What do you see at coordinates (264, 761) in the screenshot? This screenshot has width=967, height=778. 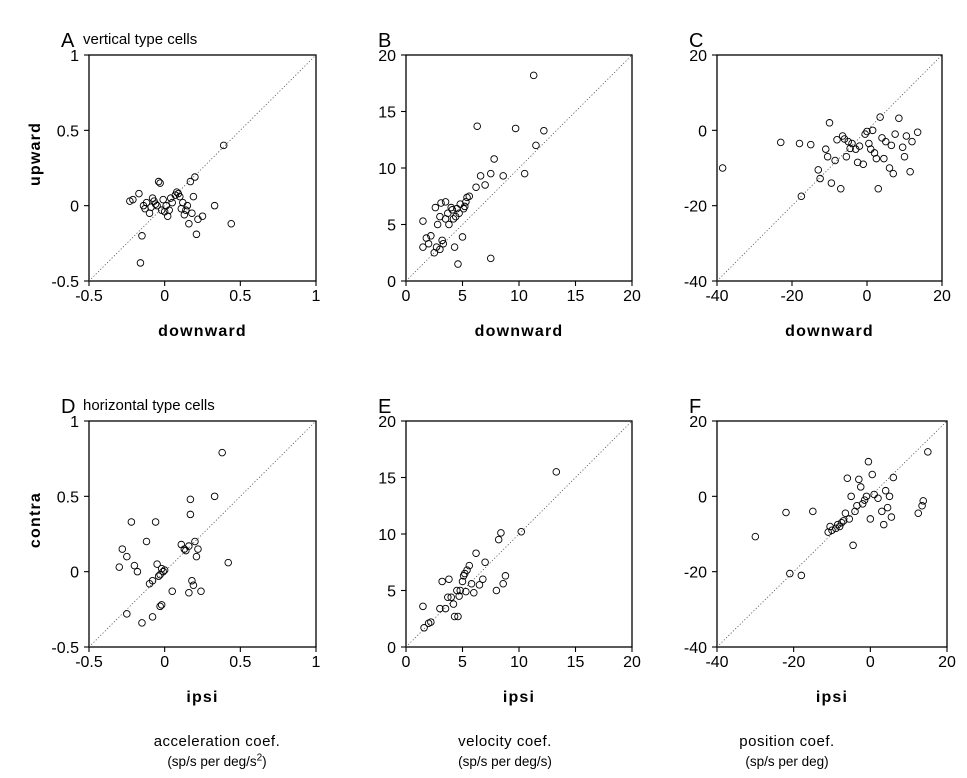 I see `footer-acceleration-units-tail: )` at bounding box center [264, 761].